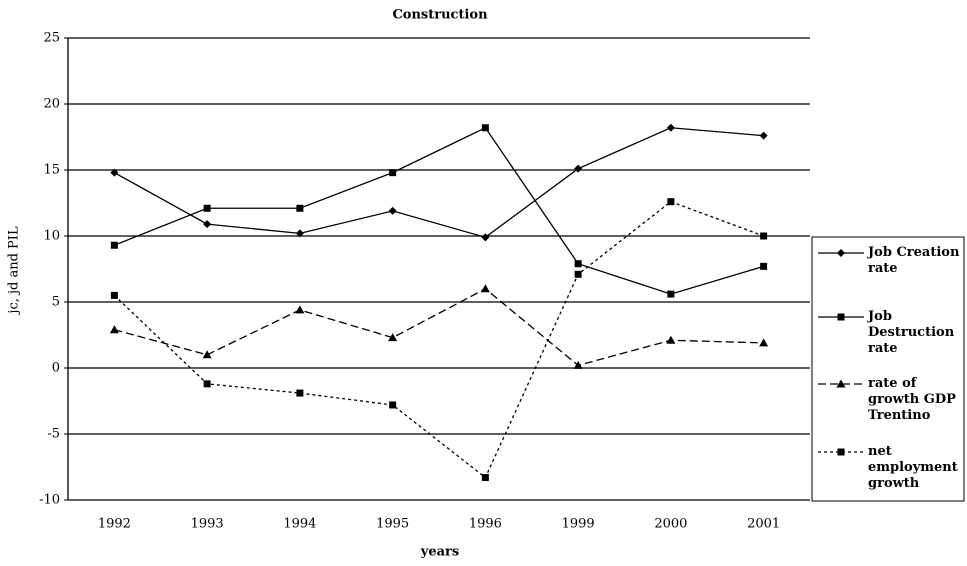 Image resolution: width=967 pixels, height=566 pixels. Describe the element at coordinates (56, 302) in the screenshot. I see `y-tick-label: 5` at that location.